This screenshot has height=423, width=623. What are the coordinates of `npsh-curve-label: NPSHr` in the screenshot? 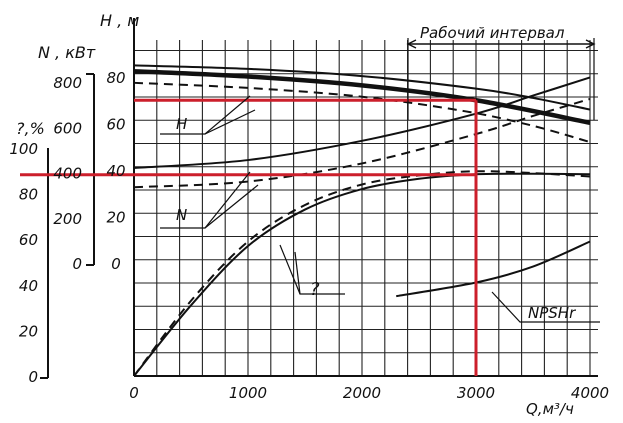 It's located at (552, 313).